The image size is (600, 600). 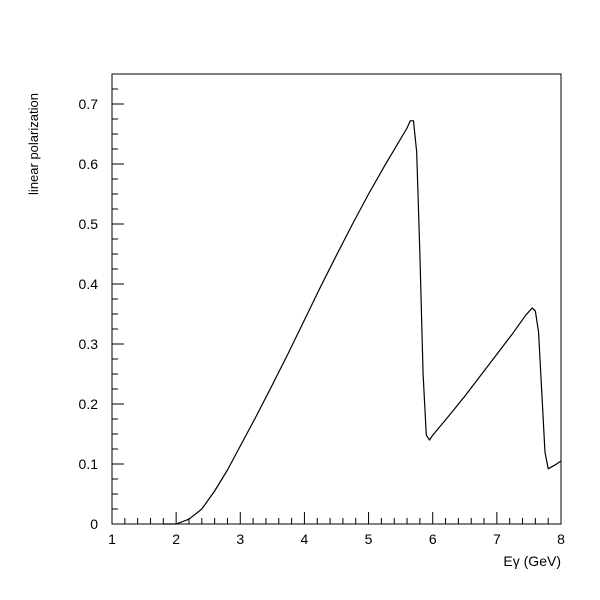 What do you see at coordinates (33, 144) in the screenshot?
I see `y-axis-label: linear polarization` at bounding box center [33, 144].